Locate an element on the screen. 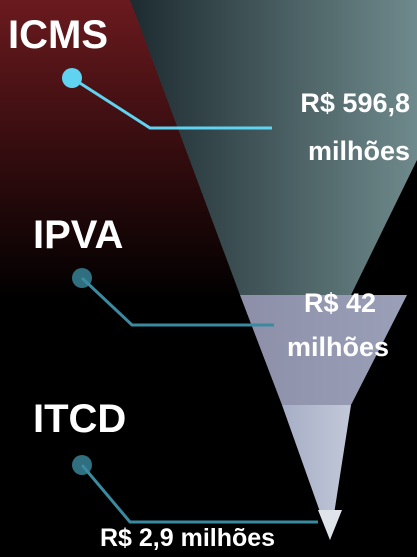  tax-name: IPVA is located at coordinates (78, 235).